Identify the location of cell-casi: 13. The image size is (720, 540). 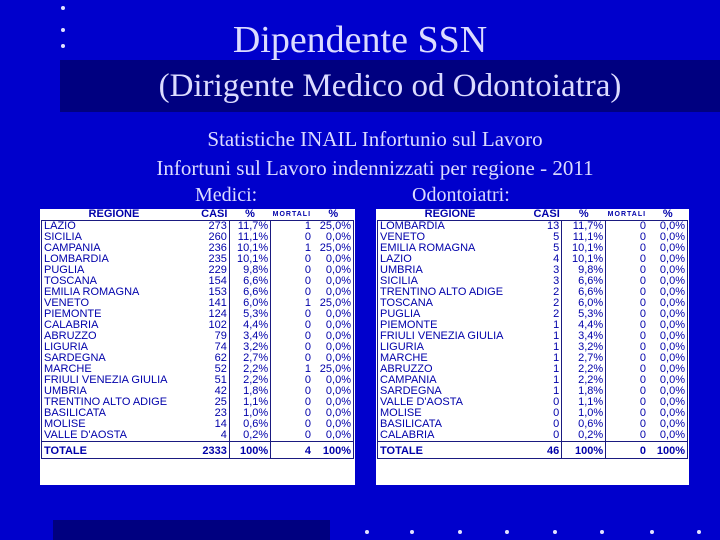
(542, 226).